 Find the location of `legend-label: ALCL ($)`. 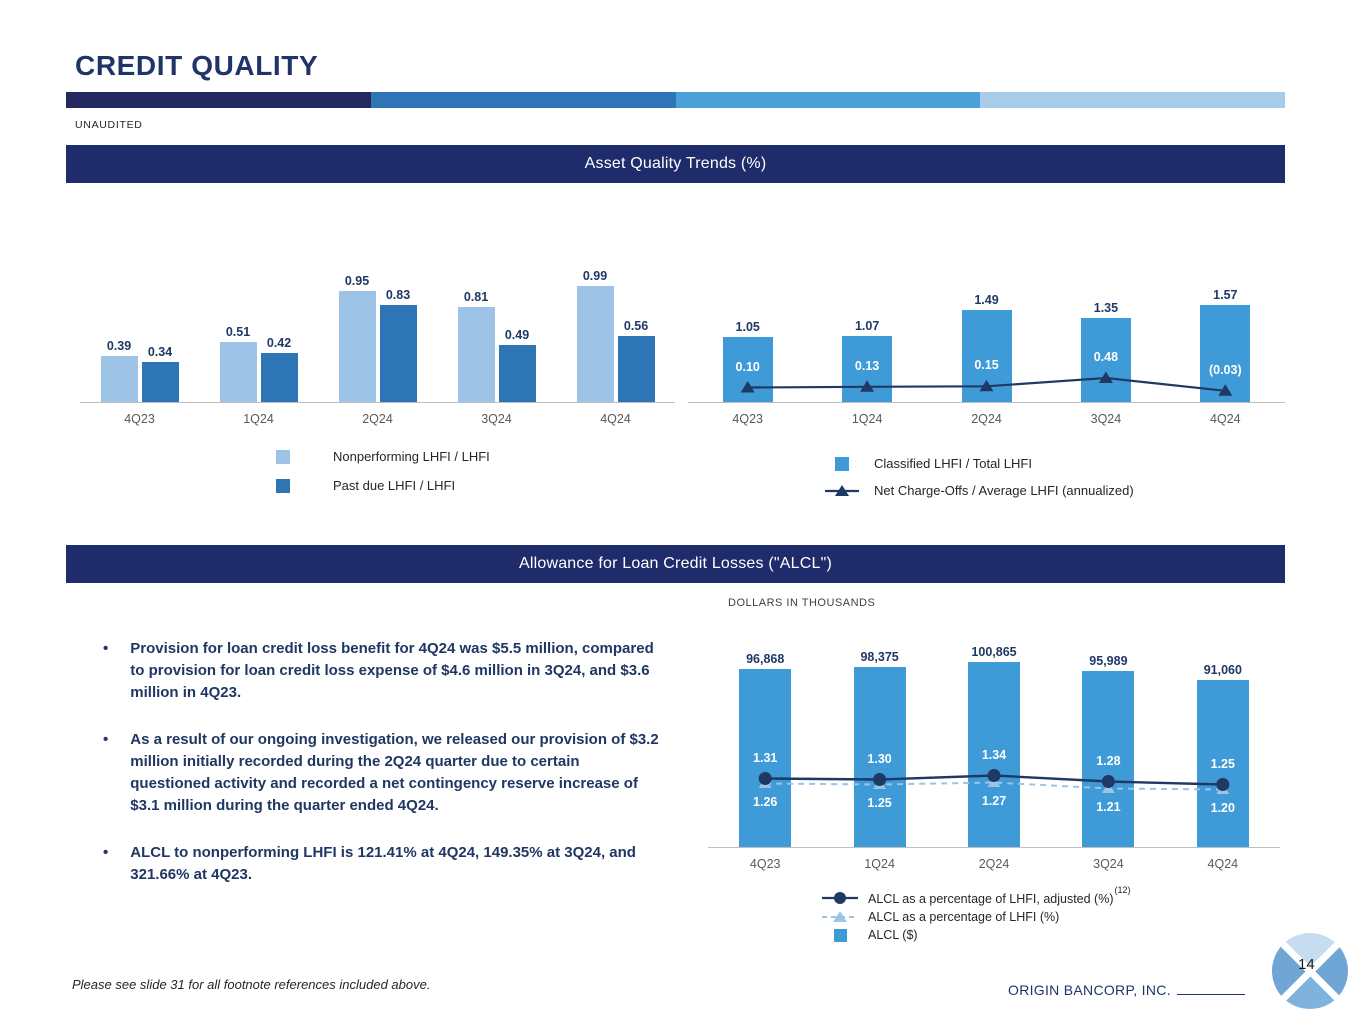

legend-label: ALCL ($) is located at coordinates (893, 935).